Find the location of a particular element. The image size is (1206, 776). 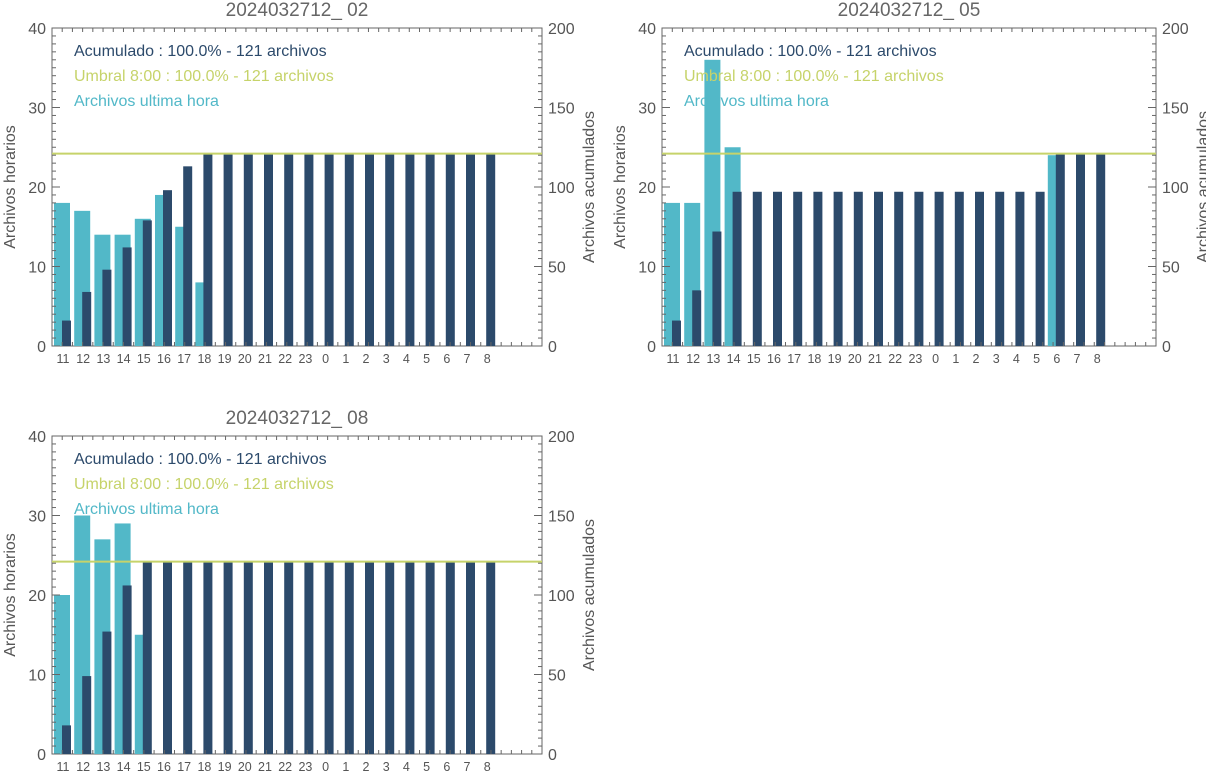

x-tick-label: 0 is located at coordinates (325, 359).